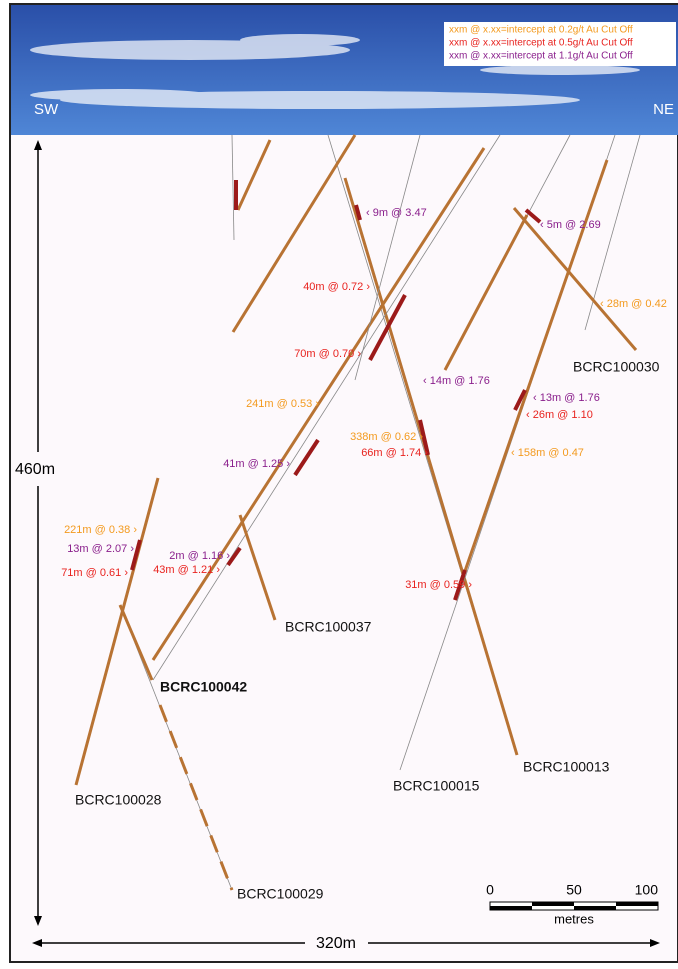 The height and width of the screenshot is (969, 678). What do you see at coordinates (386, 437) in the screenshot?
I see `intercept-label: 338m @ 0.62 ›` at bounding box center [386, 437].